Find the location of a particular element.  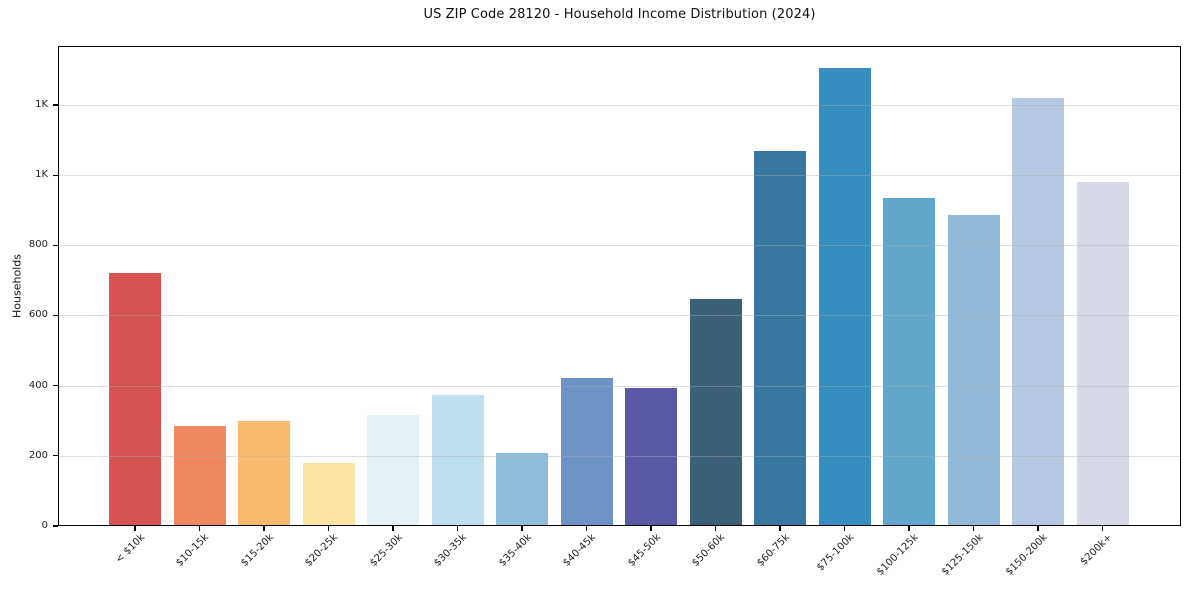

x-tick-label: $100-125k is located at coordinates (897, 555).